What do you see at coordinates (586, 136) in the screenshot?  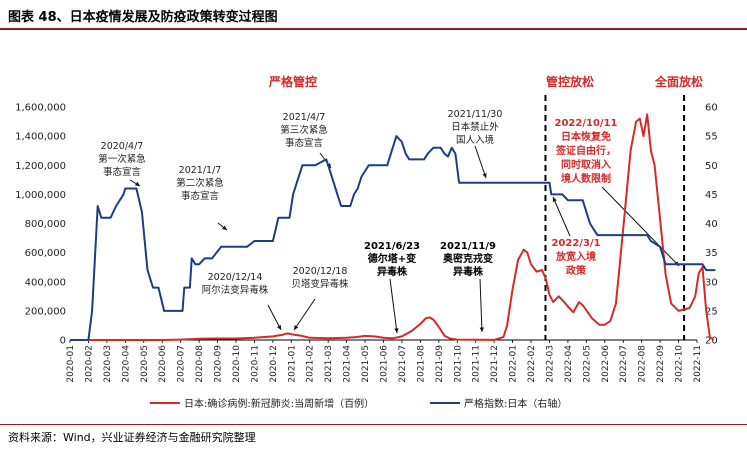 I see `event-desc-label: 日本恢复免` at bounding box center [586, 136].